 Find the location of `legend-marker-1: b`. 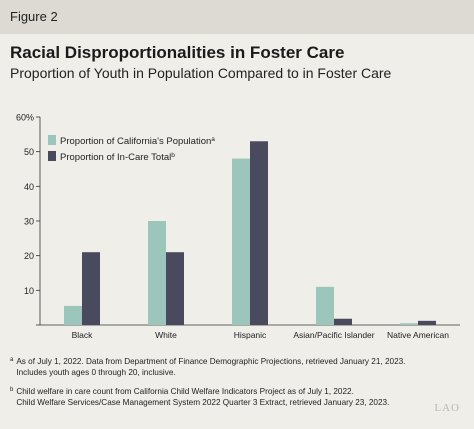

legend-marker-1: b is located at coordinates (173, 155).